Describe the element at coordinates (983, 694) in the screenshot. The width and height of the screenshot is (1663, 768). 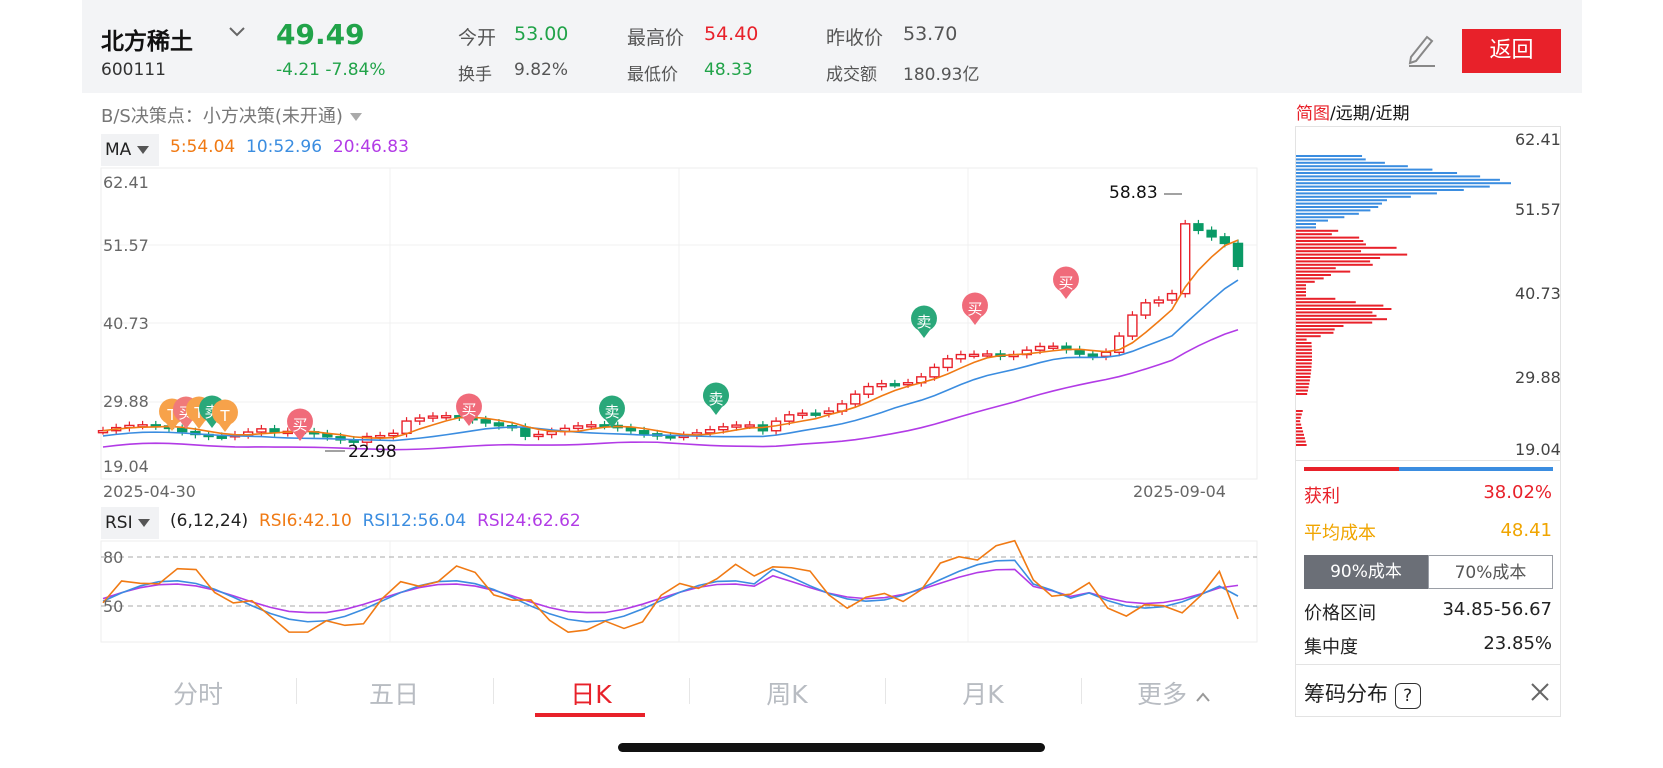
I see `tab-monthly-k: 月K` at that location.